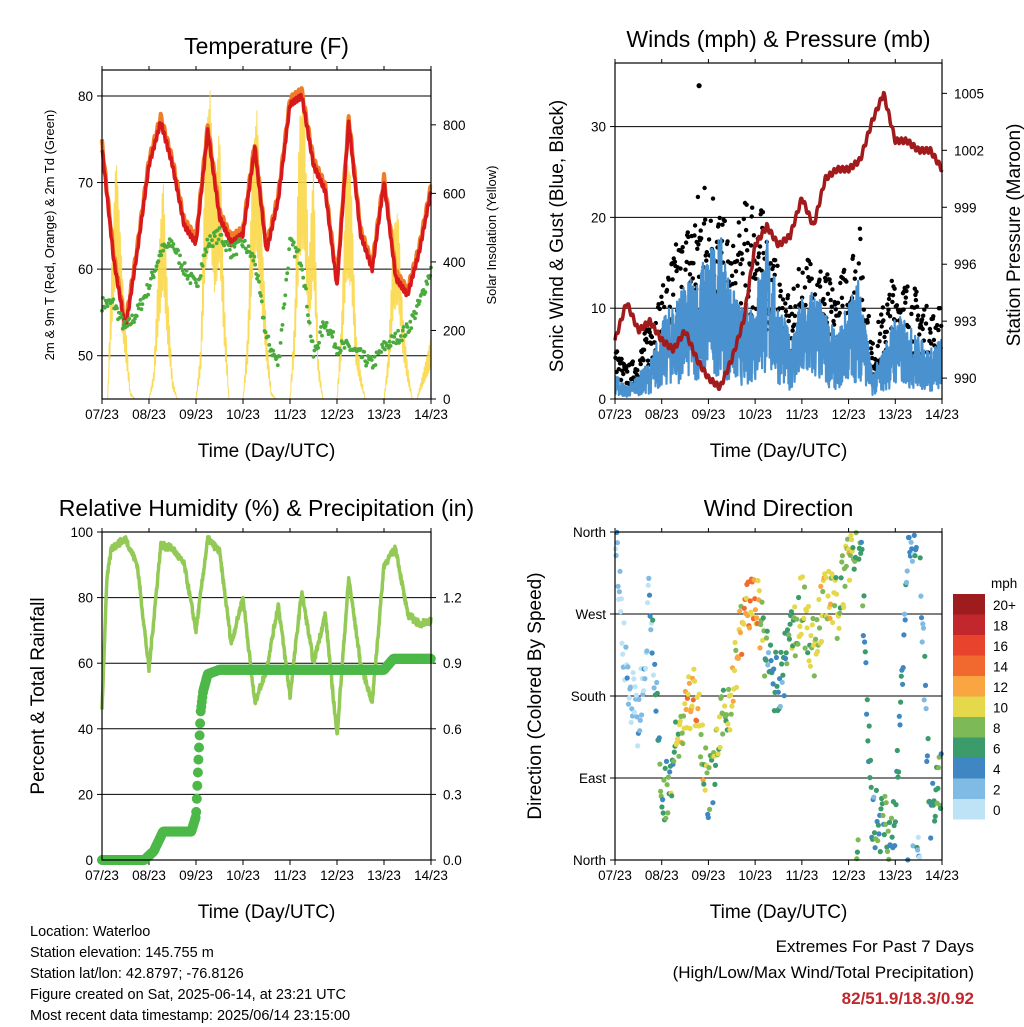 This screenshot has height=1027, width=1024. What do you see at coordinates (997, 749) in the screenshot?
I see `legend-label: 6` at bounding box center [997, 749].